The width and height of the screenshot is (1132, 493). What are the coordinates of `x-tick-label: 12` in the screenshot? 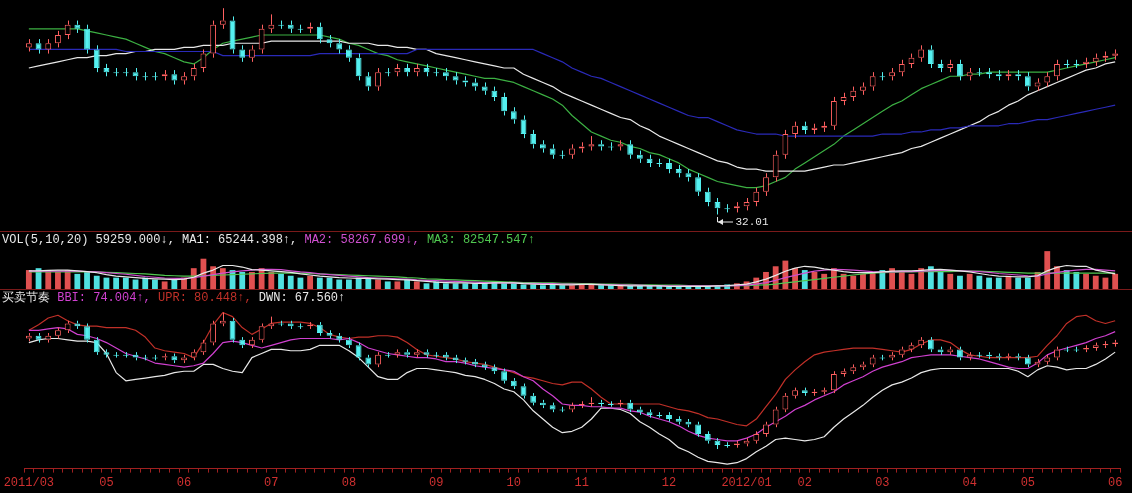 It's located at (669, 482).